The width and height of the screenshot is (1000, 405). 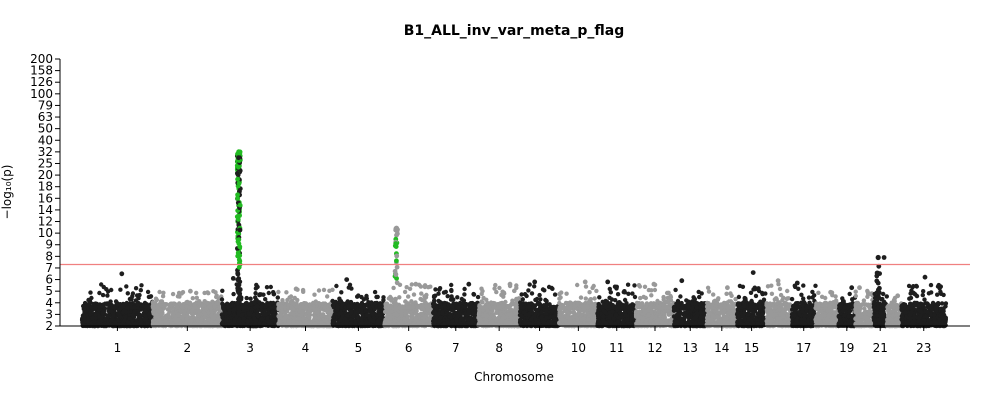 I want to click on chromosome-5-points, so click(x=358, y=303).